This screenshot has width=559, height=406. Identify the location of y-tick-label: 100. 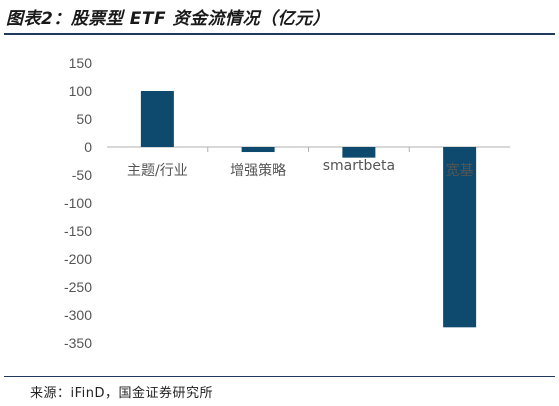
(81, 91).